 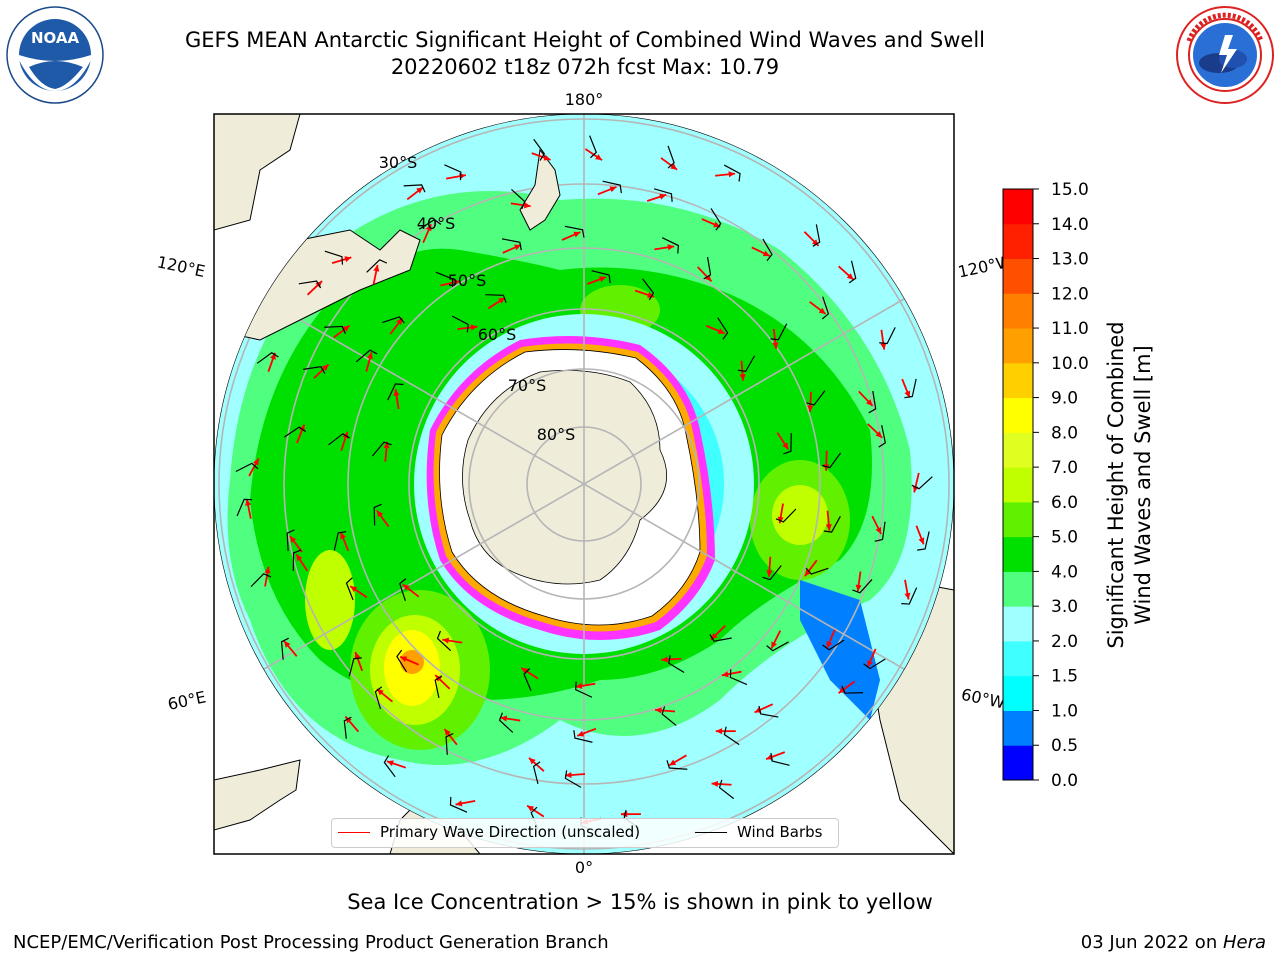 I want to click on legend-item-wind-barbs: Wind Barbs, so click(x=758, y=832).